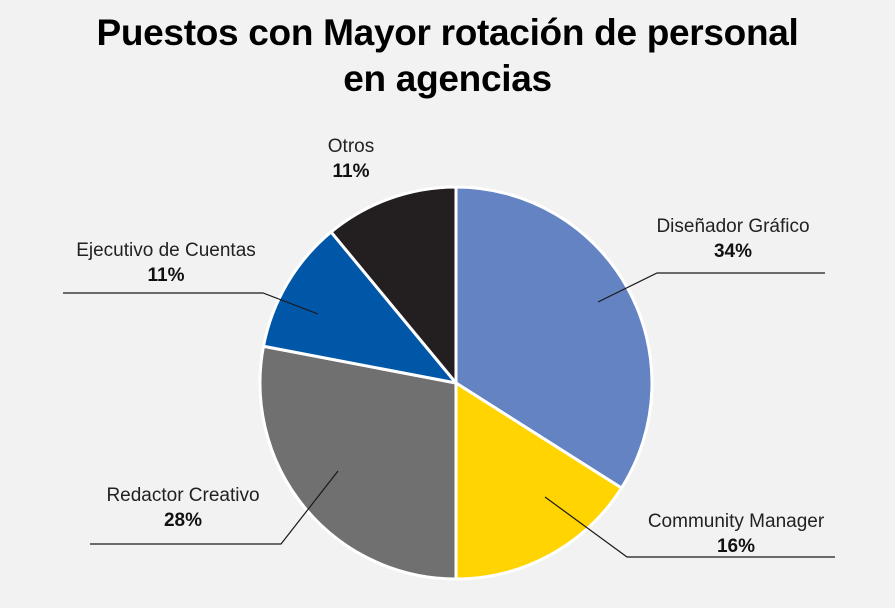 This screenshot has height=608, width=895. What do you see at coordinates (447, 78) in the screenshot?
I see `chart-title-line-2: en agencias` at bounding box center [447, 78].